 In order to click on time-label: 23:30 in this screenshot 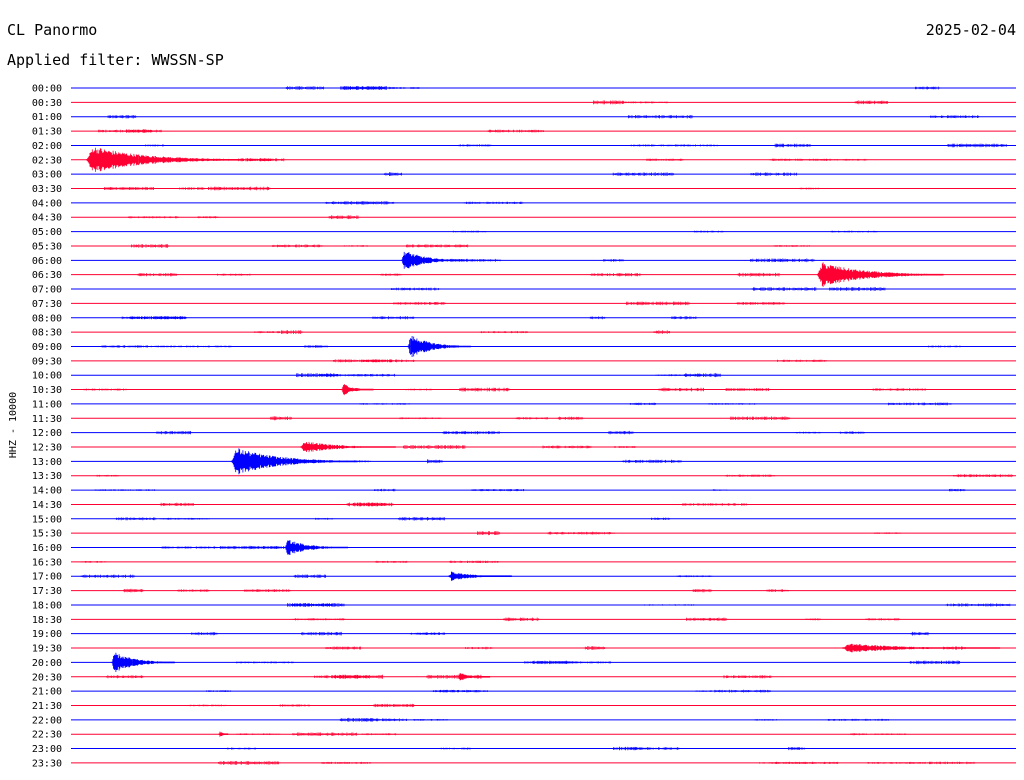, I will do `click(47, 763)`.